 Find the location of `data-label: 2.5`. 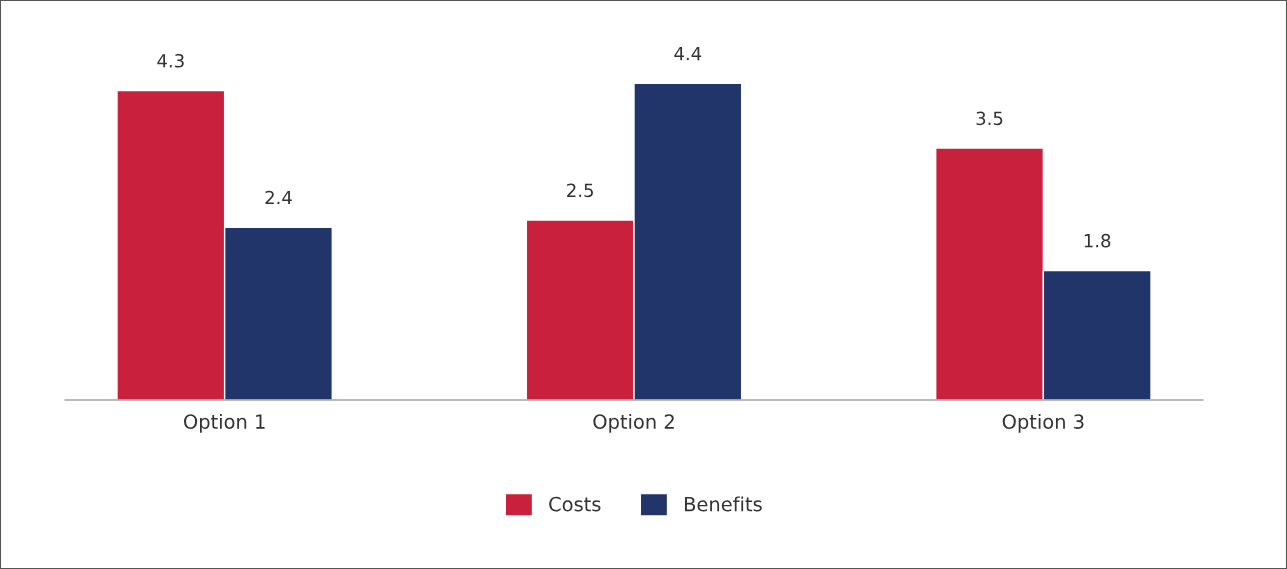

data-label: 2.5 is located at coordinates (580, 190).